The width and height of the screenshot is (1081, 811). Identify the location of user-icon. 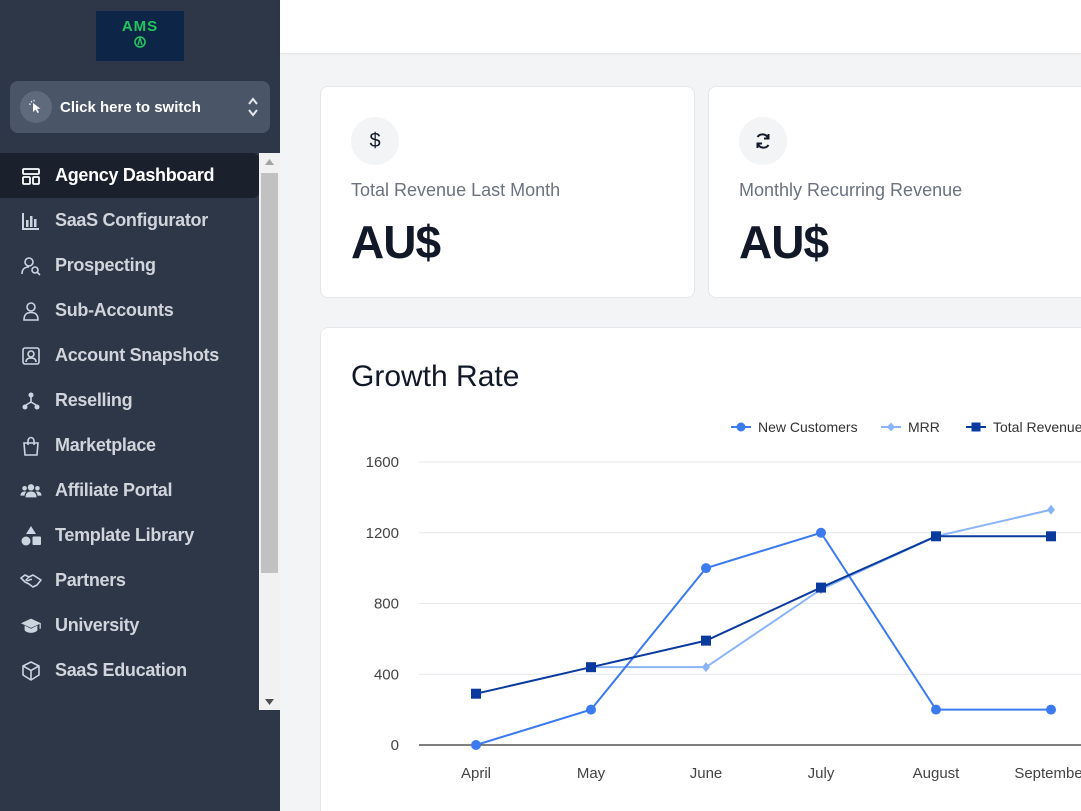
(31, 311).